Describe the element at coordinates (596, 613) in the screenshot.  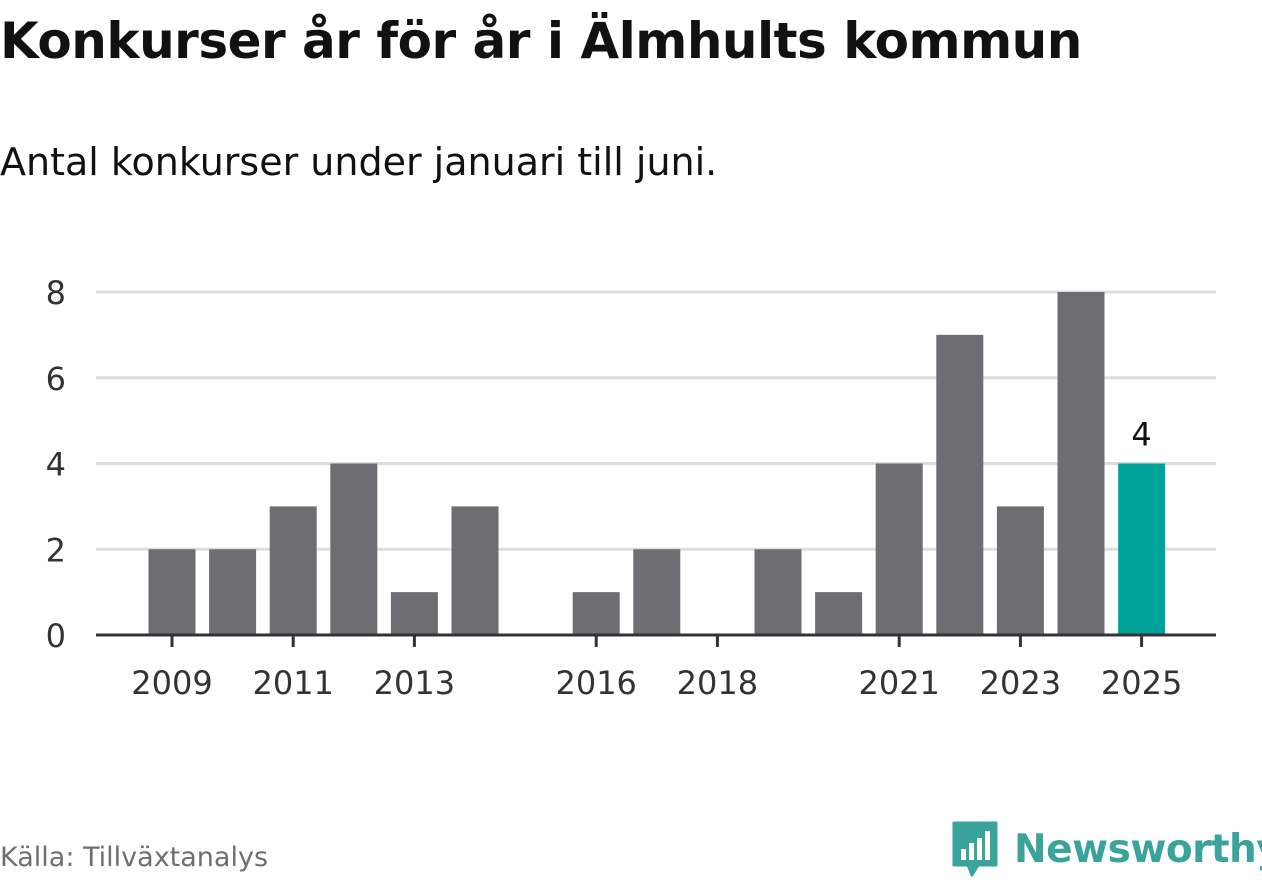
I see `bar-2016` at that location.